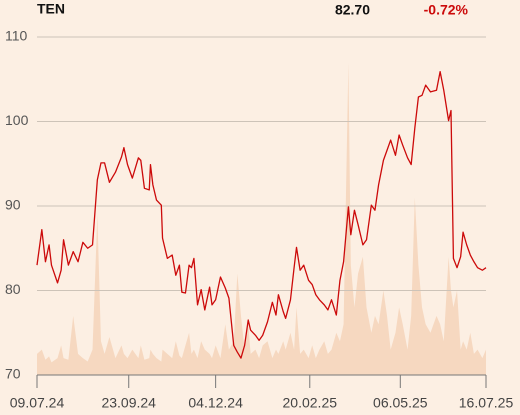  Describe the element at coordinates (13, 289) in the screenshot. I see `y-tick-label: 80` at that location.